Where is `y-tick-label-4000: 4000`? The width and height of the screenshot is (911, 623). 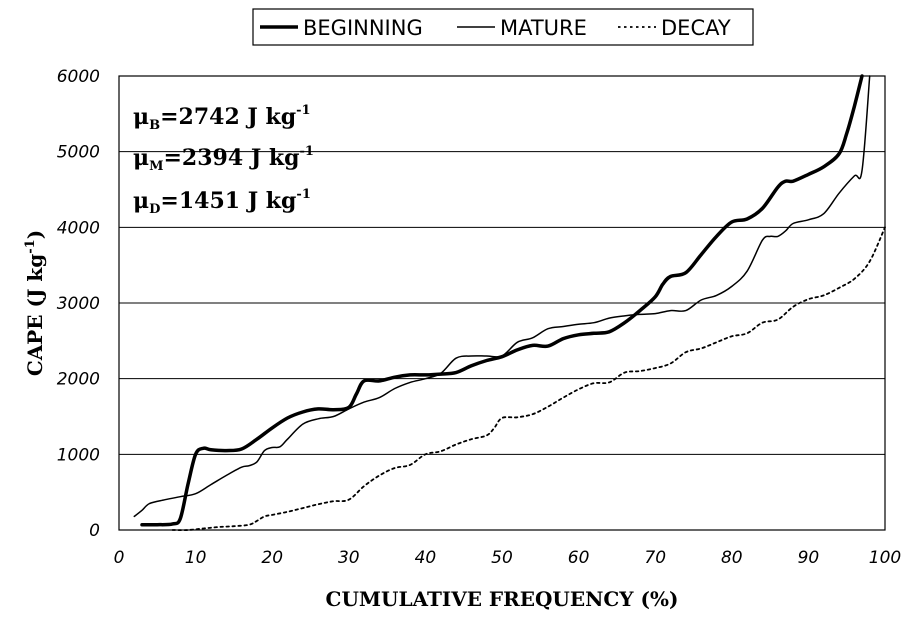
y-tick-label-4000: 4000 is located at coordinates (78, 228).